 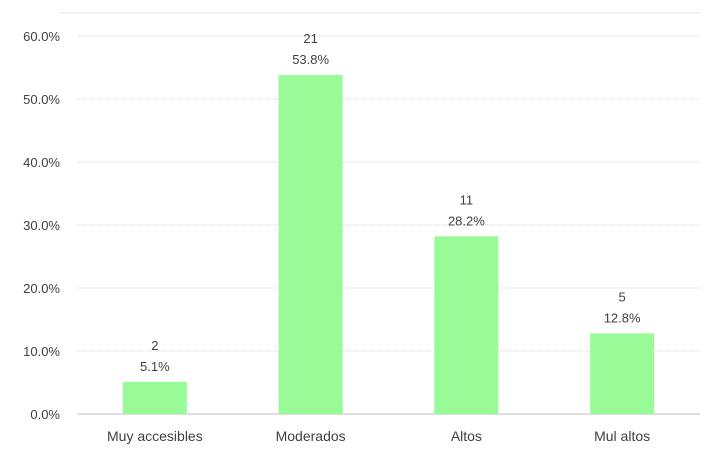 What do you see at coordinates (41, 162) in the screenshot?
I see `y-tick-label: 40.0%` at bounding box center [41, 162].